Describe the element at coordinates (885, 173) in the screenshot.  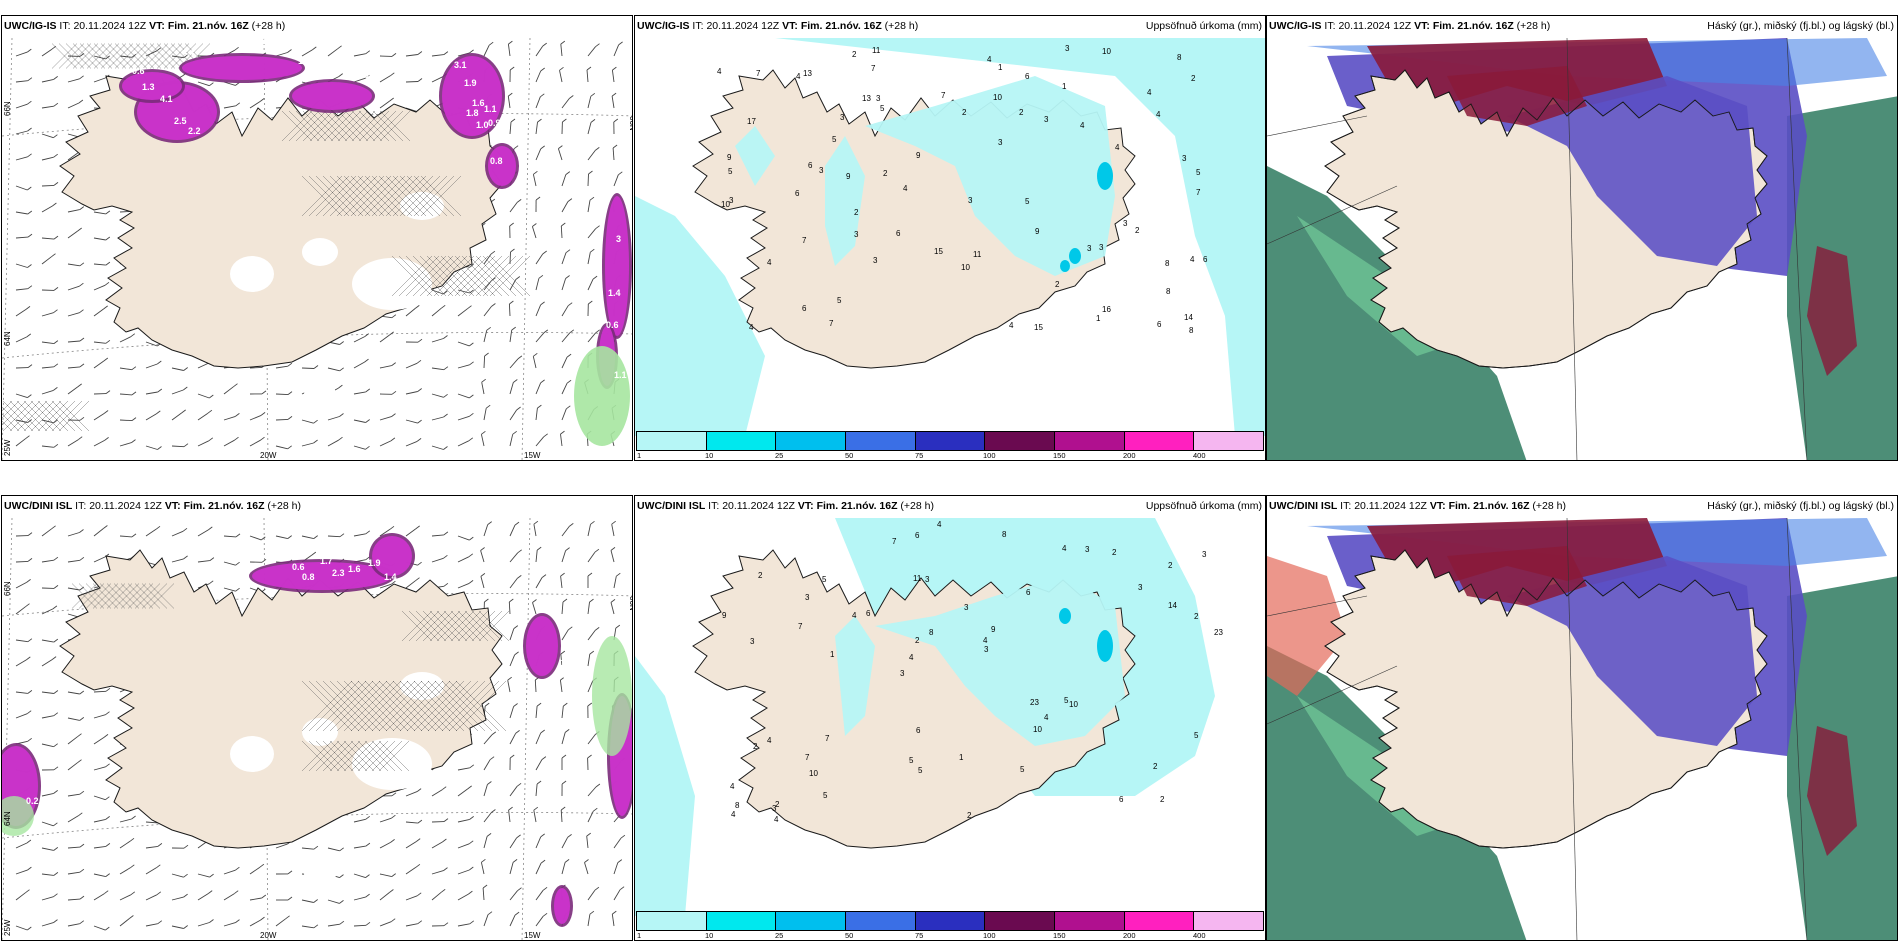
I see `precip-value: 2` at that location.